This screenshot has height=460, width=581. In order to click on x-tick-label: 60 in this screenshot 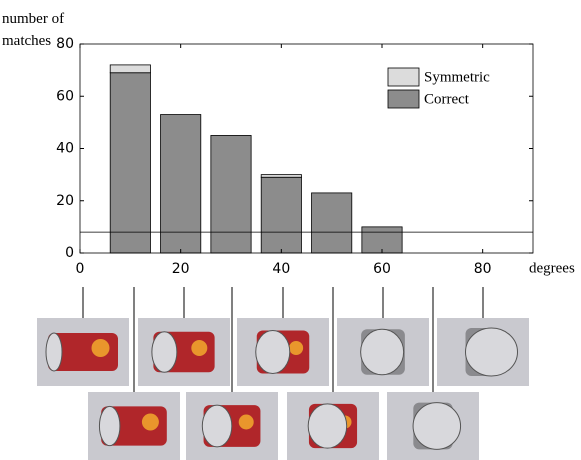, I will do `click(382, 269)`.